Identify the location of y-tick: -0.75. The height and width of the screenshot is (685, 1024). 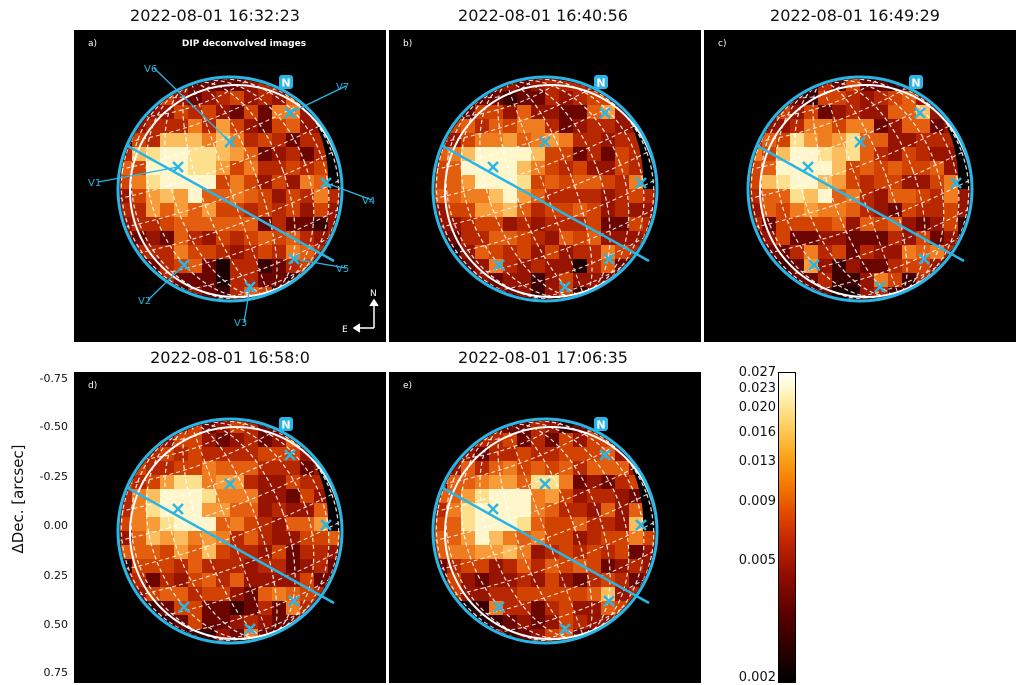
(44, 378).